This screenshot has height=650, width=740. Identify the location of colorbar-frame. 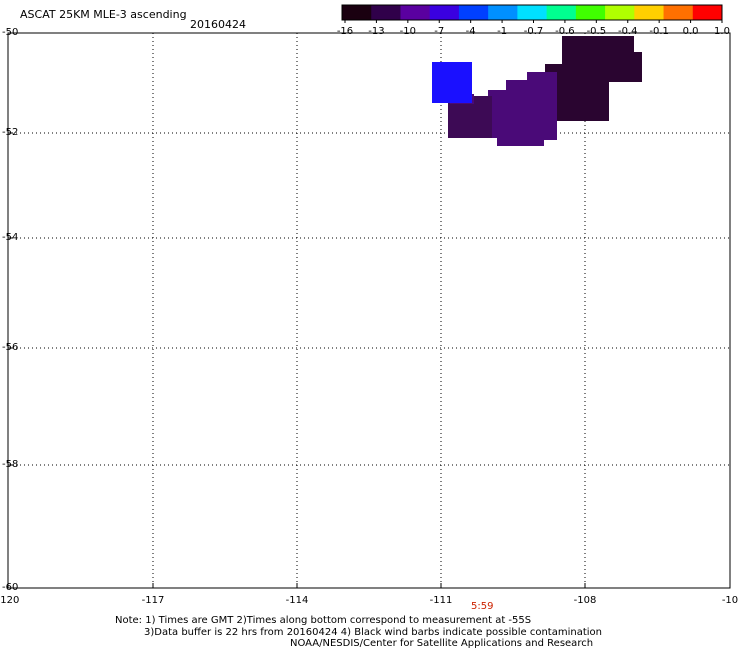
(532, 12).